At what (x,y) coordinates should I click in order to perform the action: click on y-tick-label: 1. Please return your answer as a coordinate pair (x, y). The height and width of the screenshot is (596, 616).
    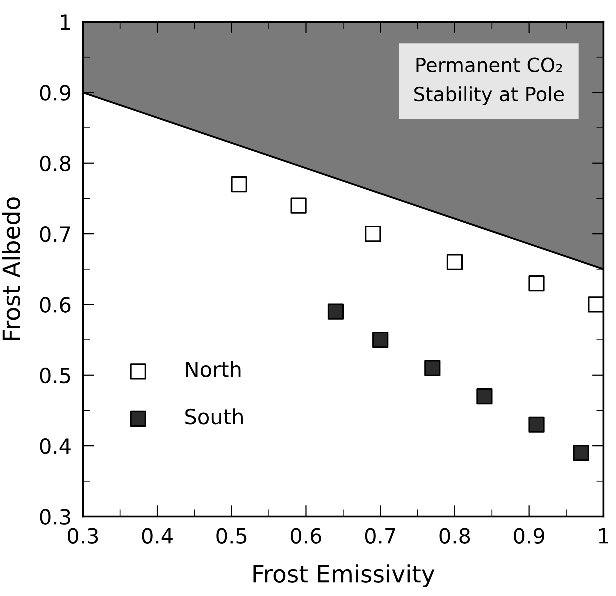
    Looking at the image, I should click on (65, 22).